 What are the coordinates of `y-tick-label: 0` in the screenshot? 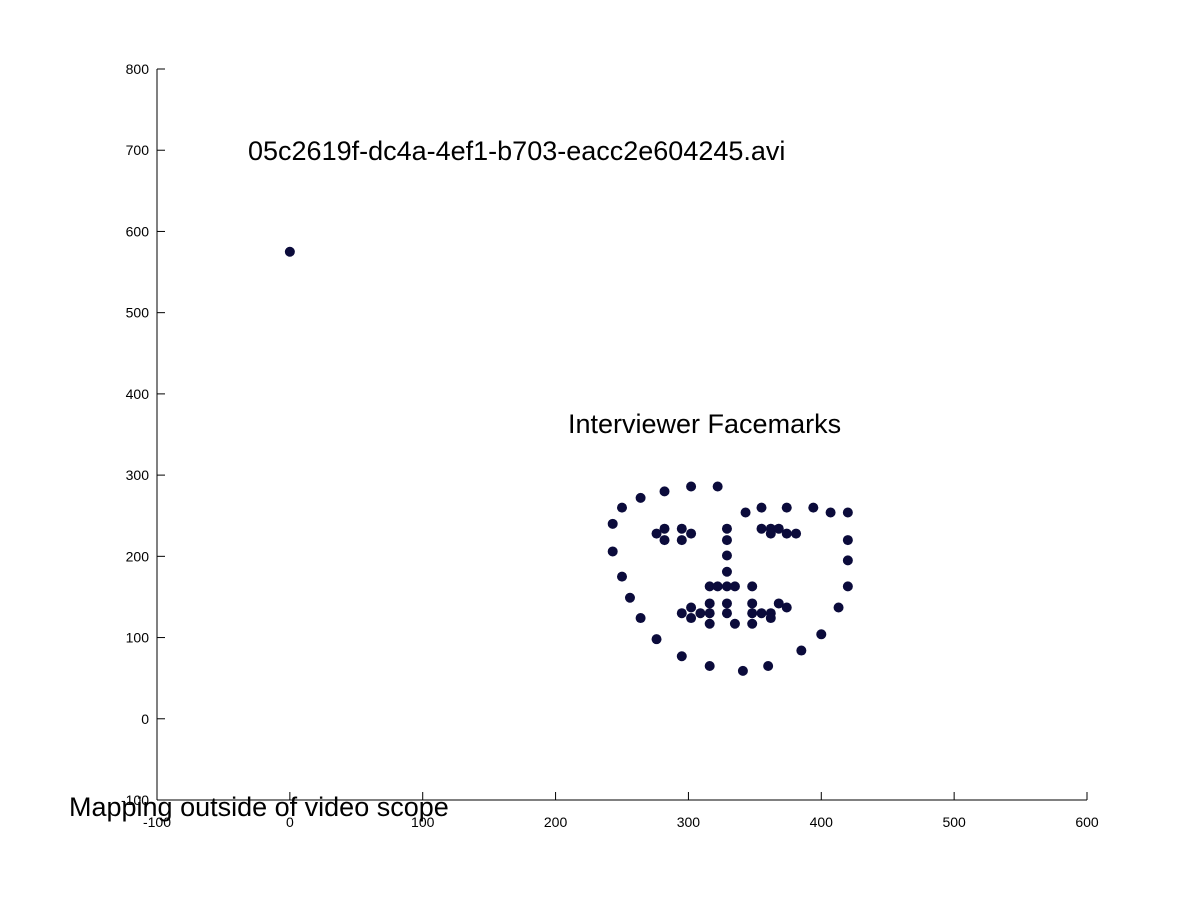 It's located at (145, 719).